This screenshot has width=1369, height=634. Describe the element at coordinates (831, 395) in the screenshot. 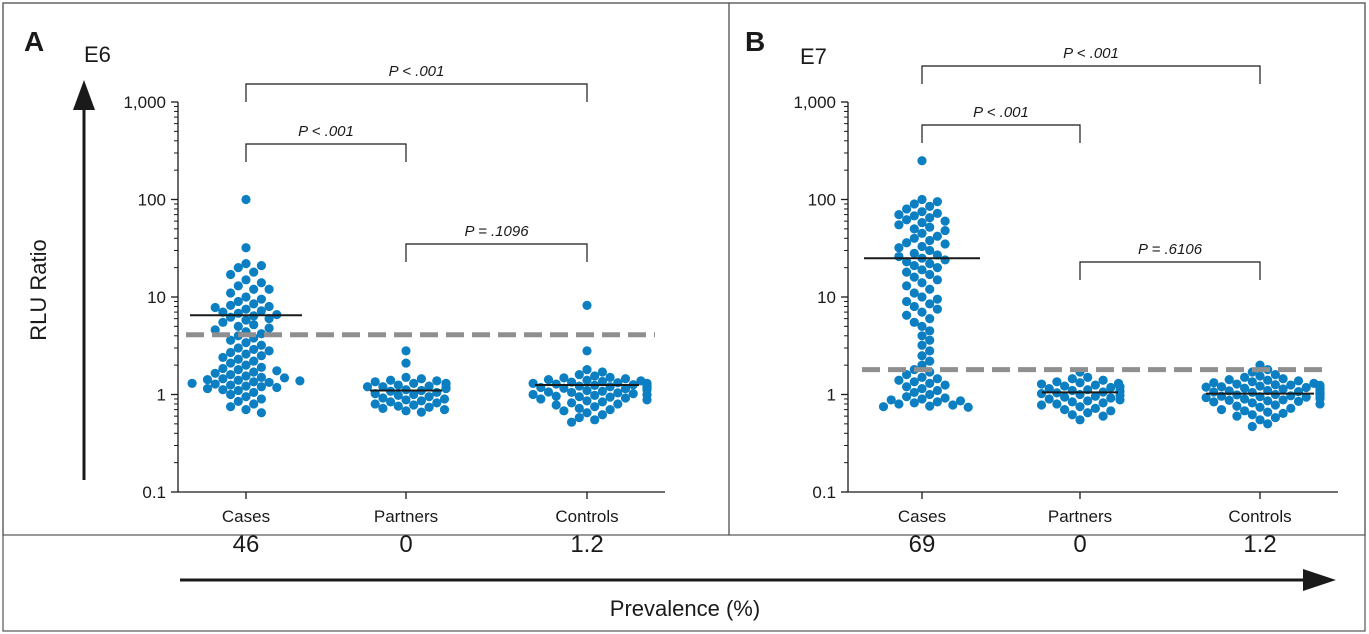

I see `y-tick-label: 1` at that location.